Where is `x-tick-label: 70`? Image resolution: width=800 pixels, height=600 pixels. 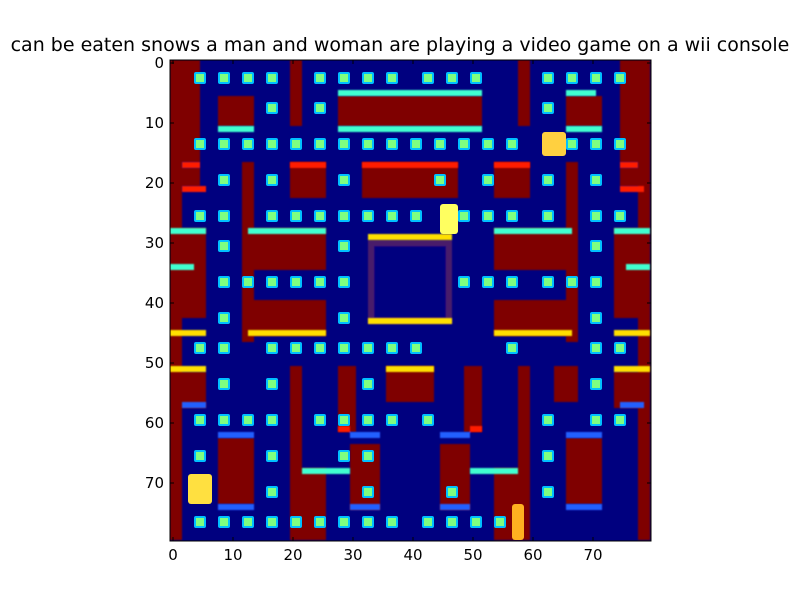 x-tick-label: 70 is located at coordinates (592, 555).